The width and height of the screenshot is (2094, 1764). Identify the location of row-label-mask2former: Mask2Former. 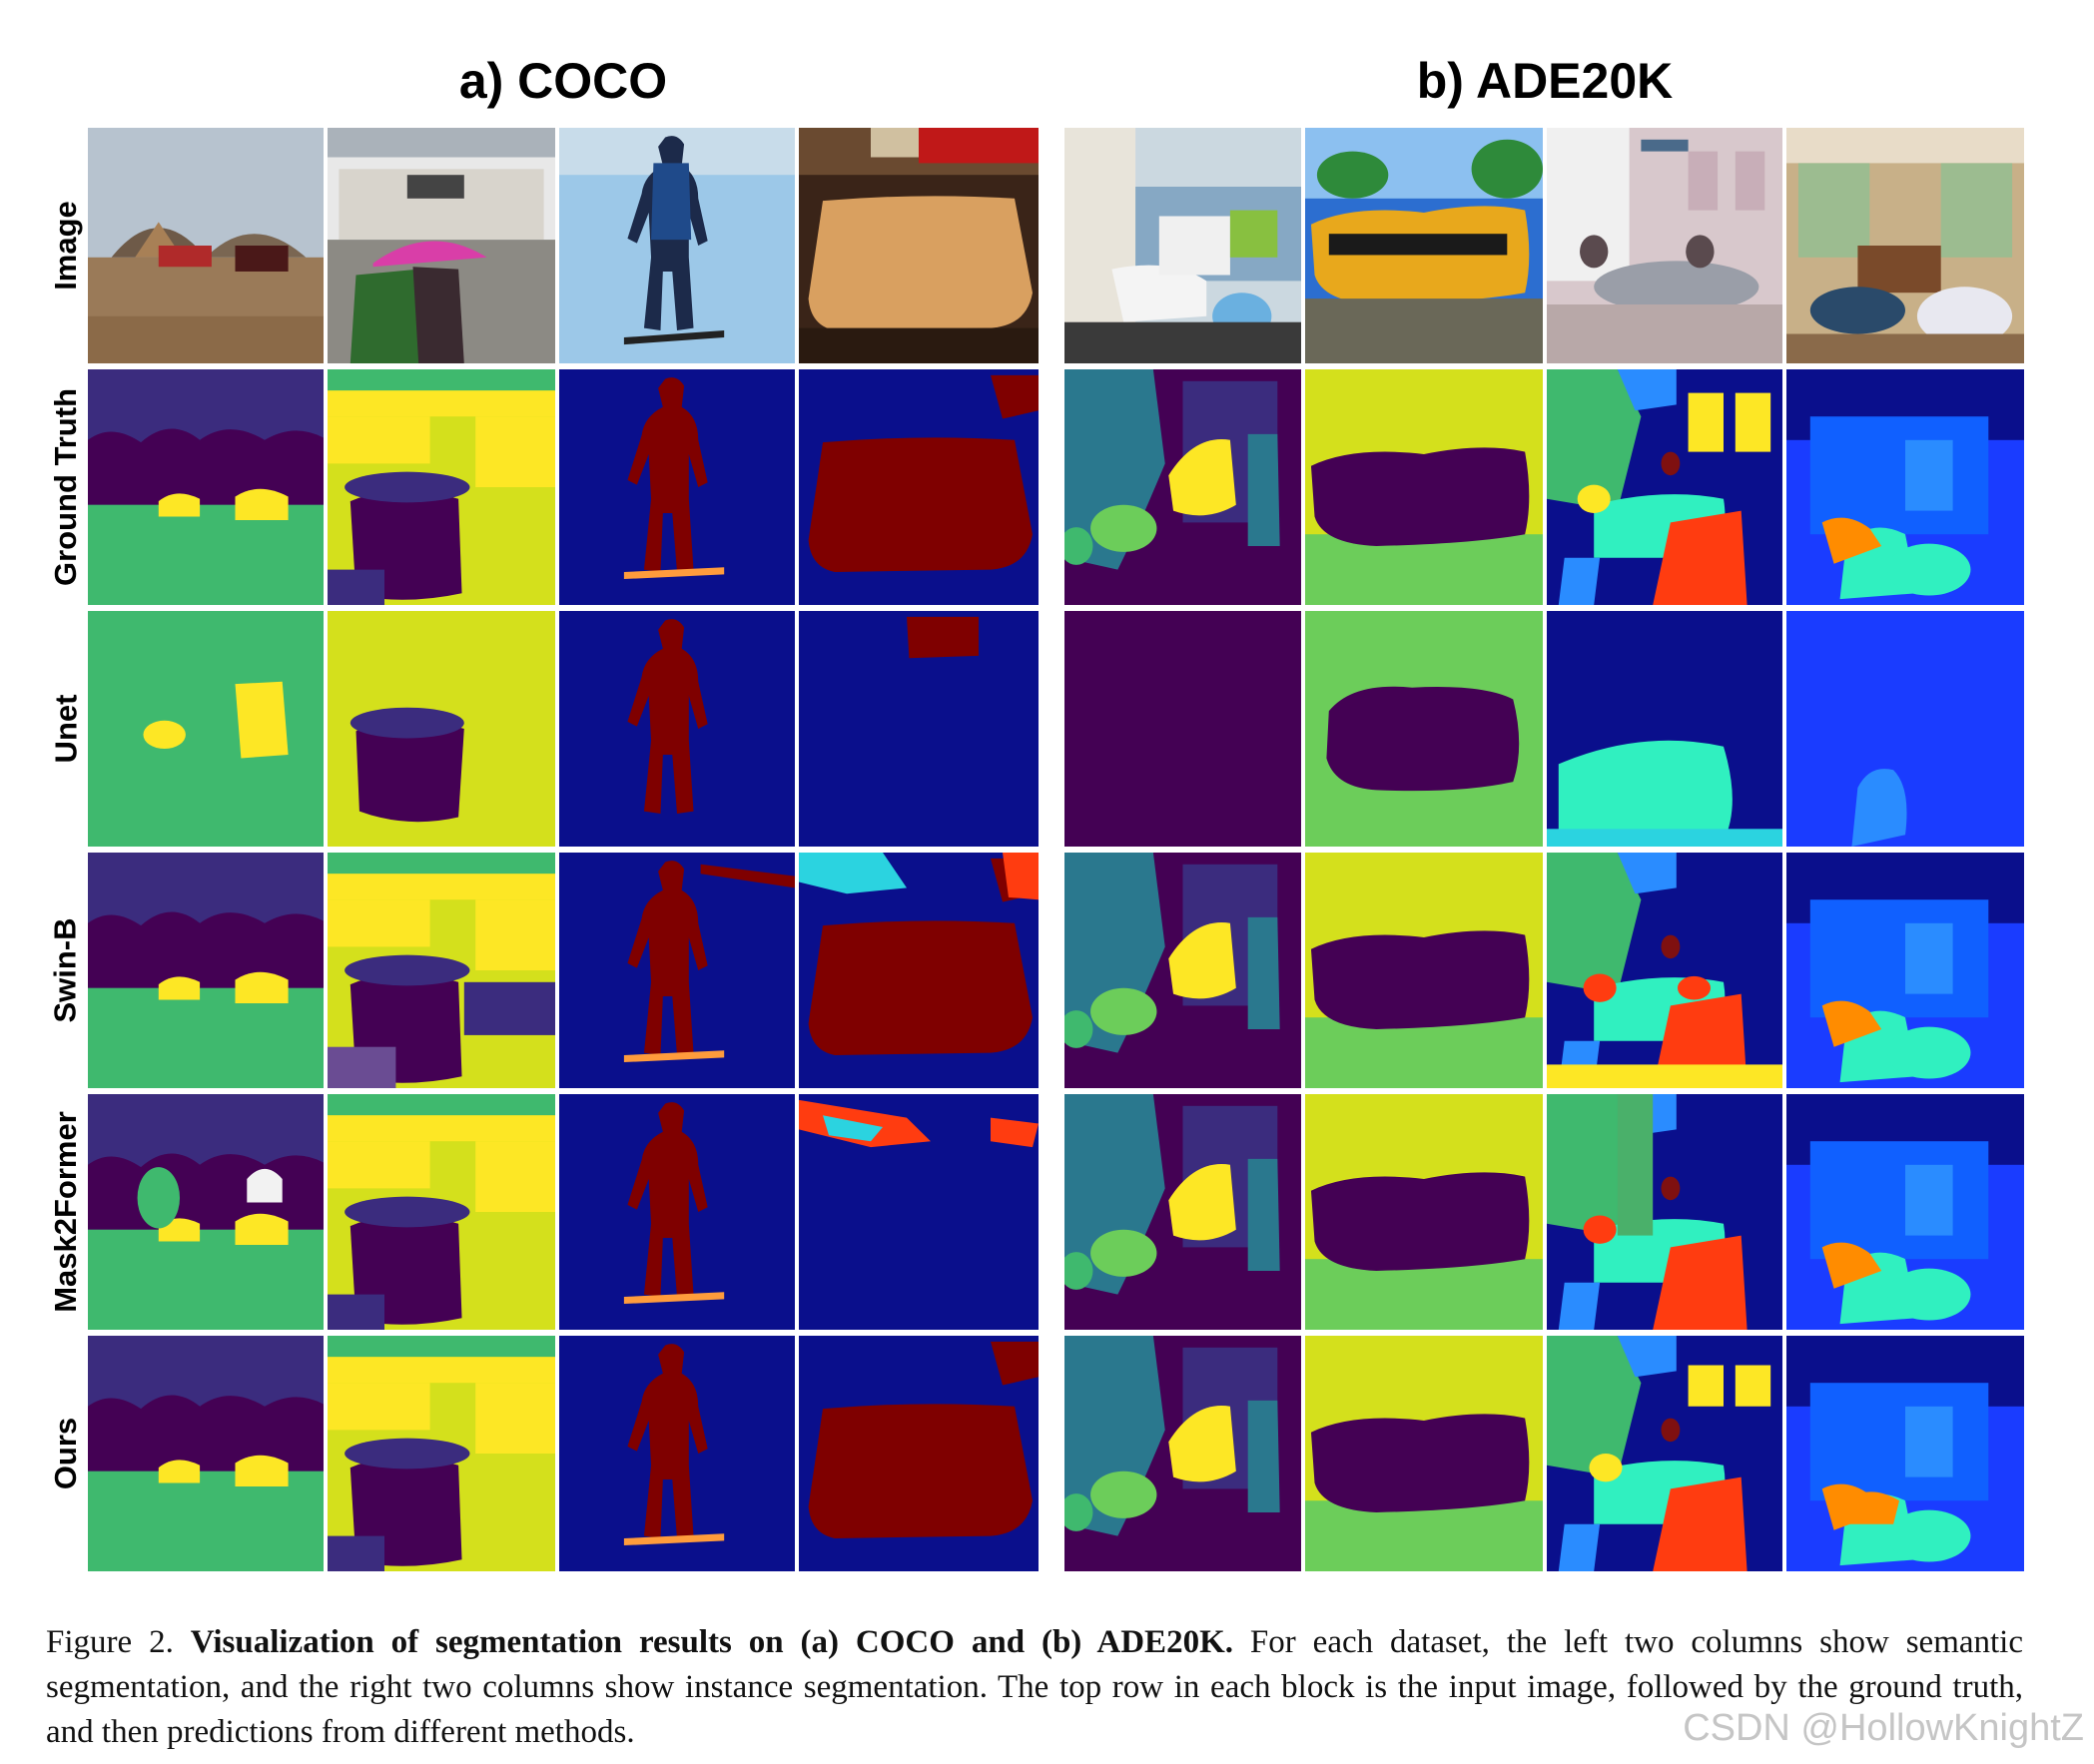
(66, 1212).